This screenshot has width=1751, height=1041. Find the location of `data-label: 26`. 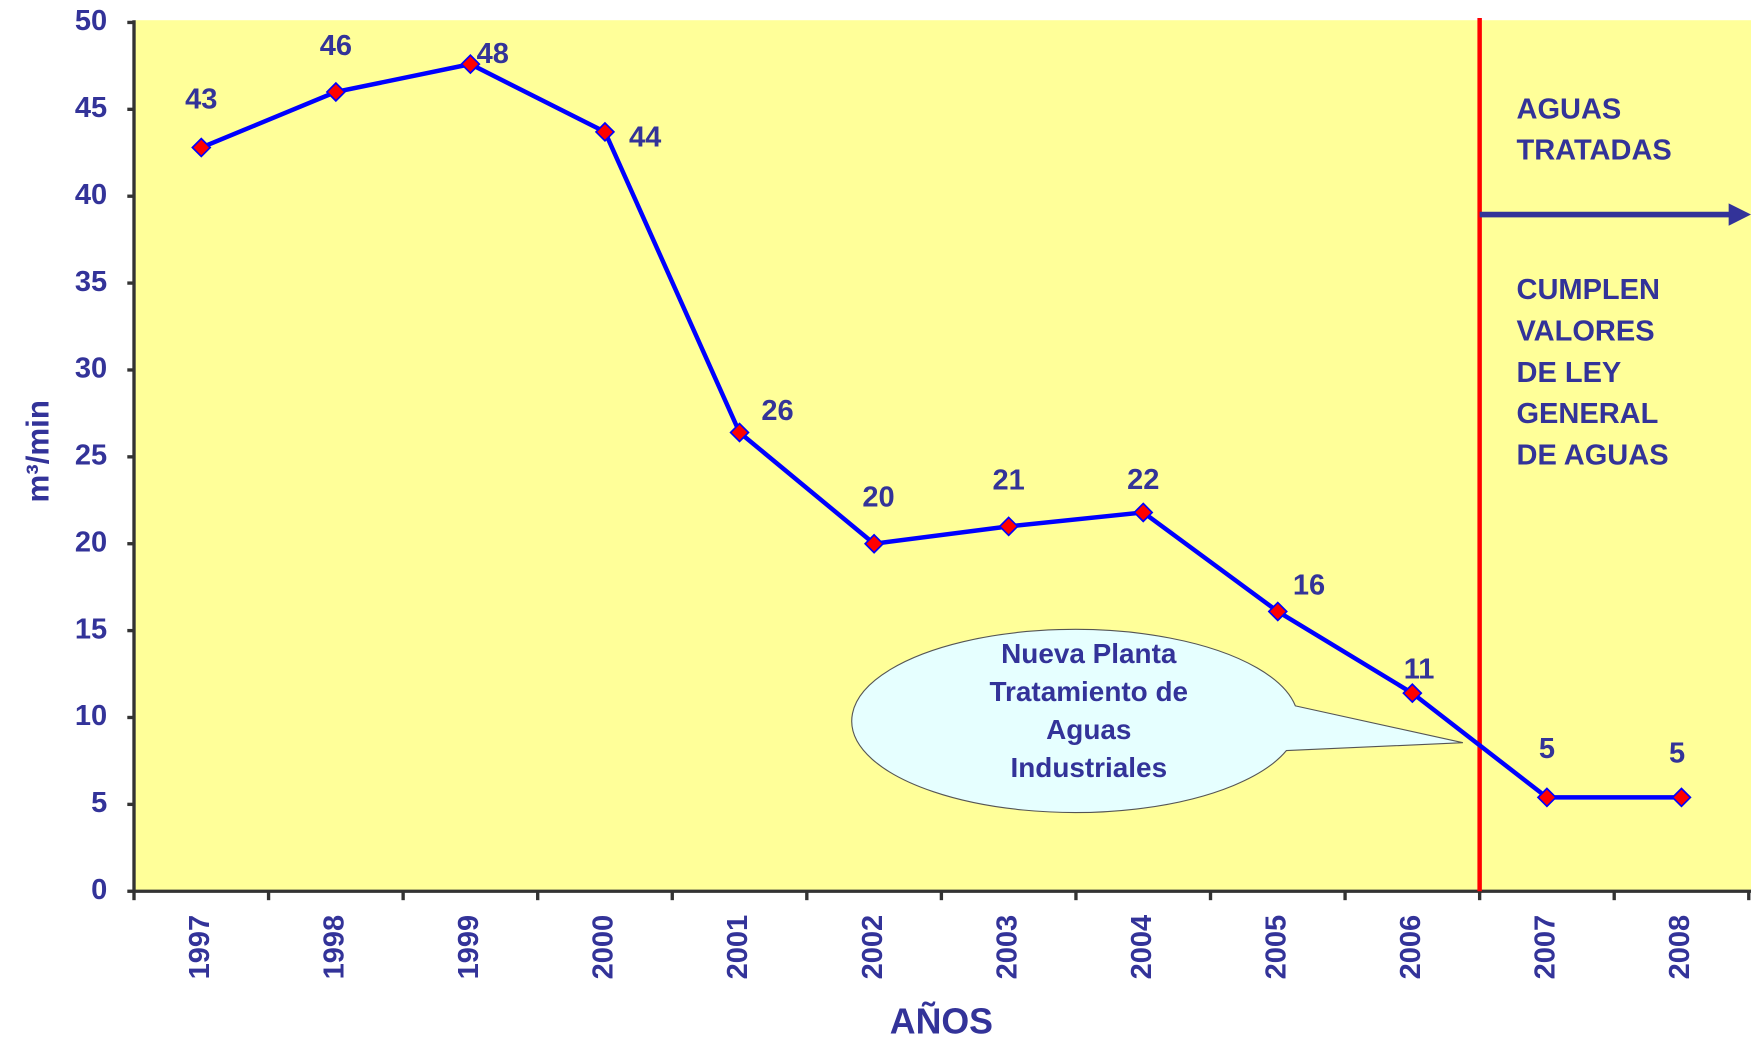

data-label: 26 is located at coordinates (777, 411).